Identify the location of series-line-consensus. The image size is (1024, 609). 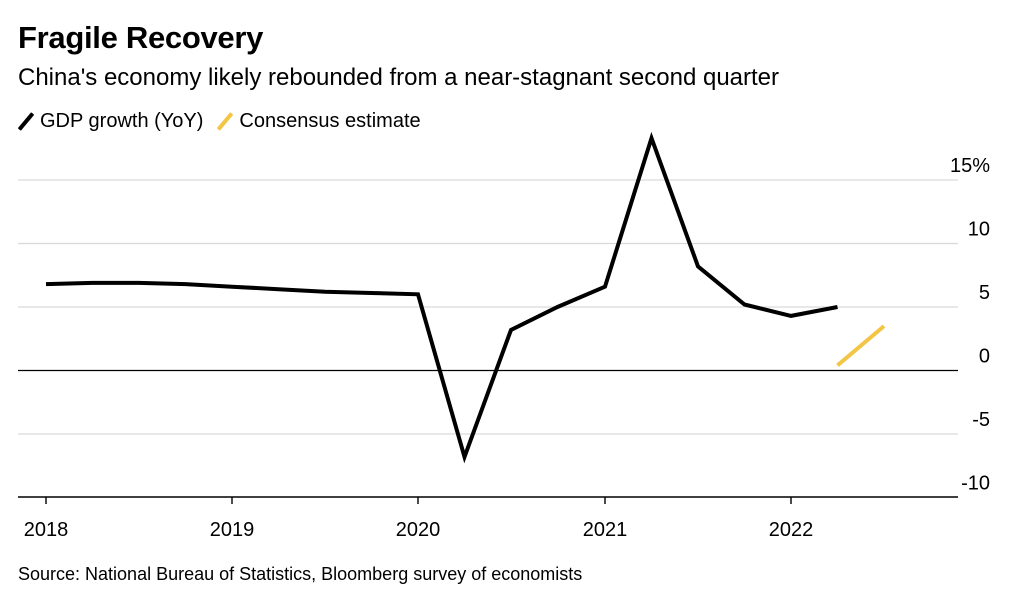
(861, 345).